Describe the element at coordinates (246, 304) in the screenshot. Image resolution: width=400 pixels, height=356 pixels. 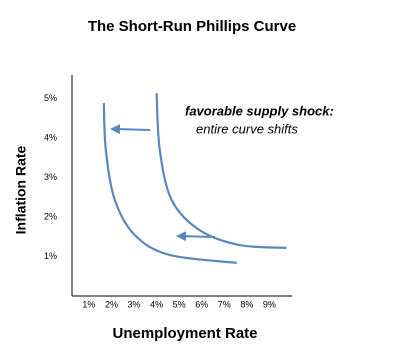
I see `x-tick-label: 8%` at that location.